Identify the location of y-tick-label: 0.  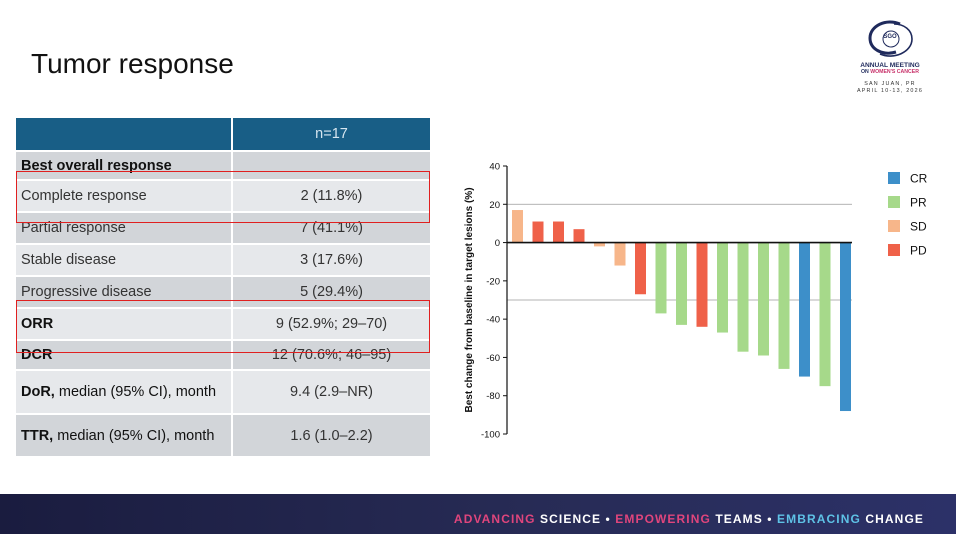
(497, 243).